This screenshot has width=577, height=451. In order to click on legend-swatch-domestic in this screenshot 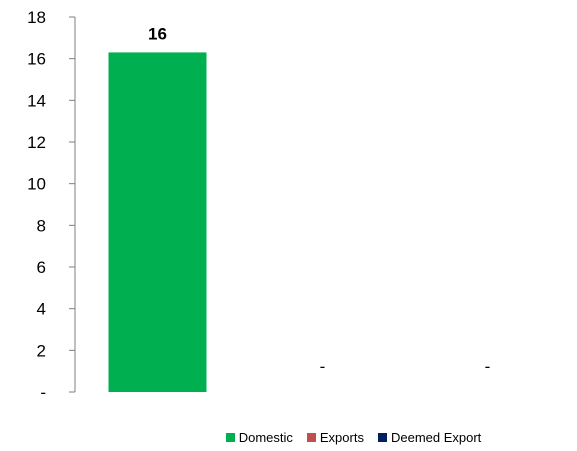, I will do `click(230, 437)`.